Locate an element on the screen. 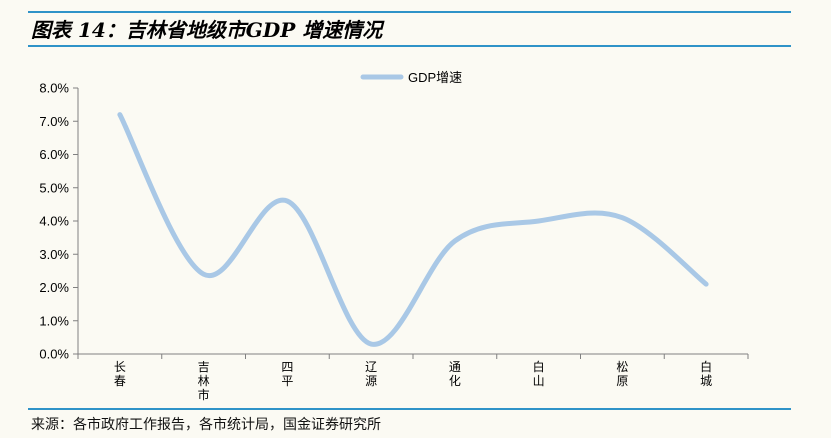  source-rule is located at coordinates (409, 409).